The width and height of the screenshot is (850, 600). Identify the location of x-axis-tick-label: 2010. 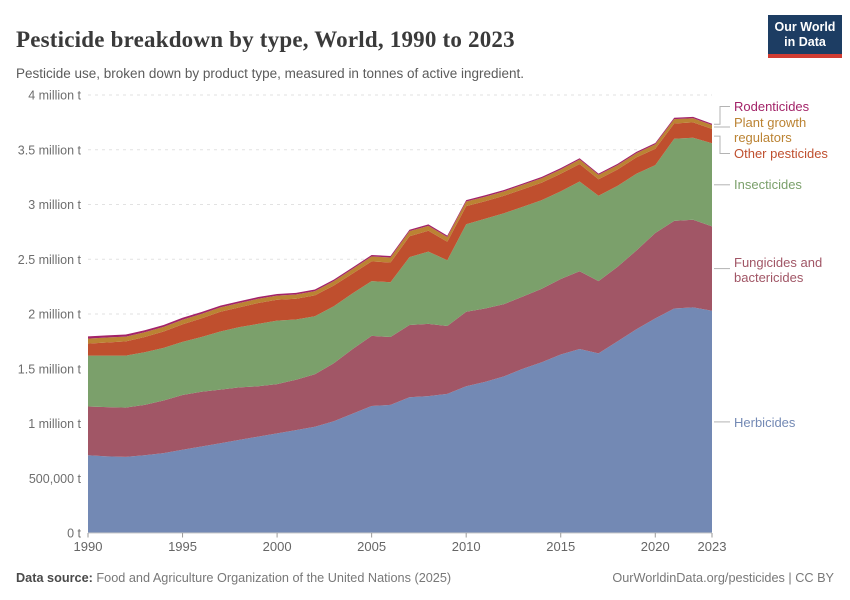
(466, 546).